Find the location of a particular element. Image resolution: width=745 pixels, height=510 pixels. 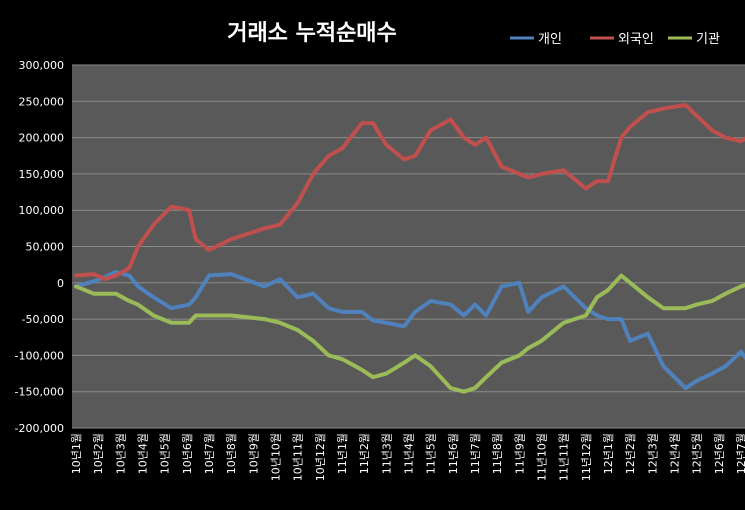

x-tick-label: 11년11월 is located at coordinates (564, 457).